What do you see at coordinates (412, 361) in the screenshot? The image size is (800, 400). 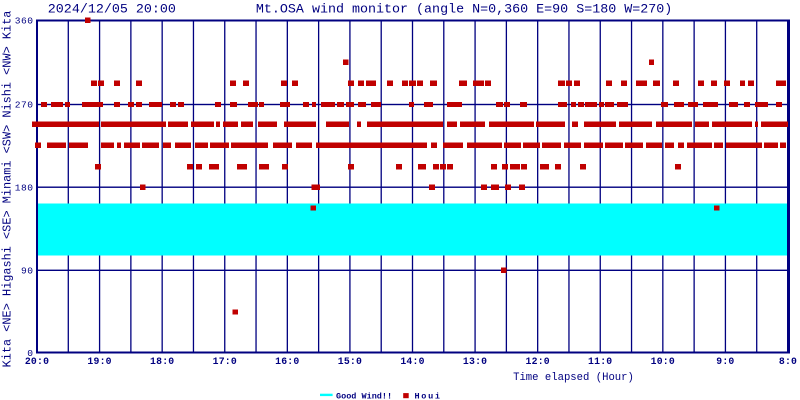 I see `svg-text: 14:0` at bounding box center [412, 361].